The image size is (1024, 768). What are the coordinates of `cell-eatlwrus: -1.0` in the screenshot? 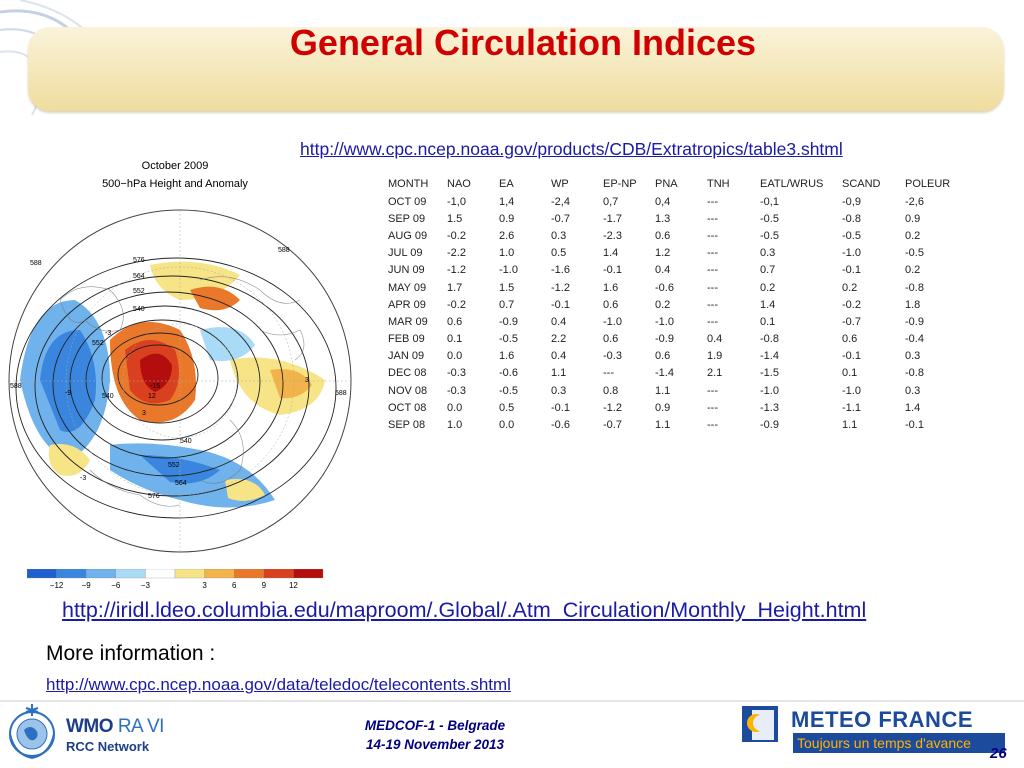 It's located at (769, 390).